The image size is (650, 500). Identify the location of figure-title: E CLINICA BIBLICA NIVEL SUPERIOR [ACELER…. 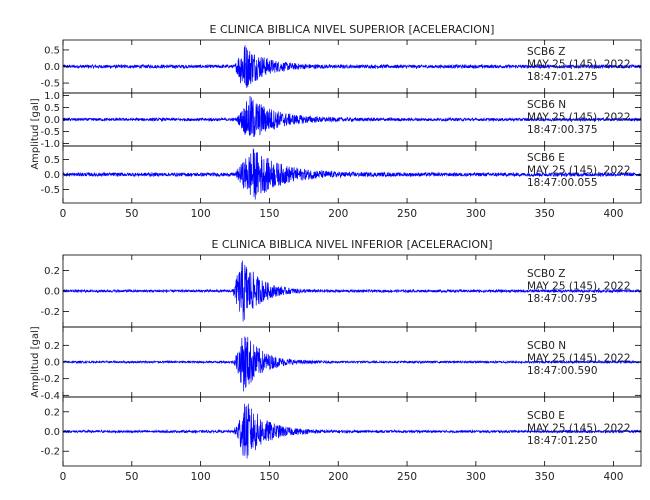
(352, 29).